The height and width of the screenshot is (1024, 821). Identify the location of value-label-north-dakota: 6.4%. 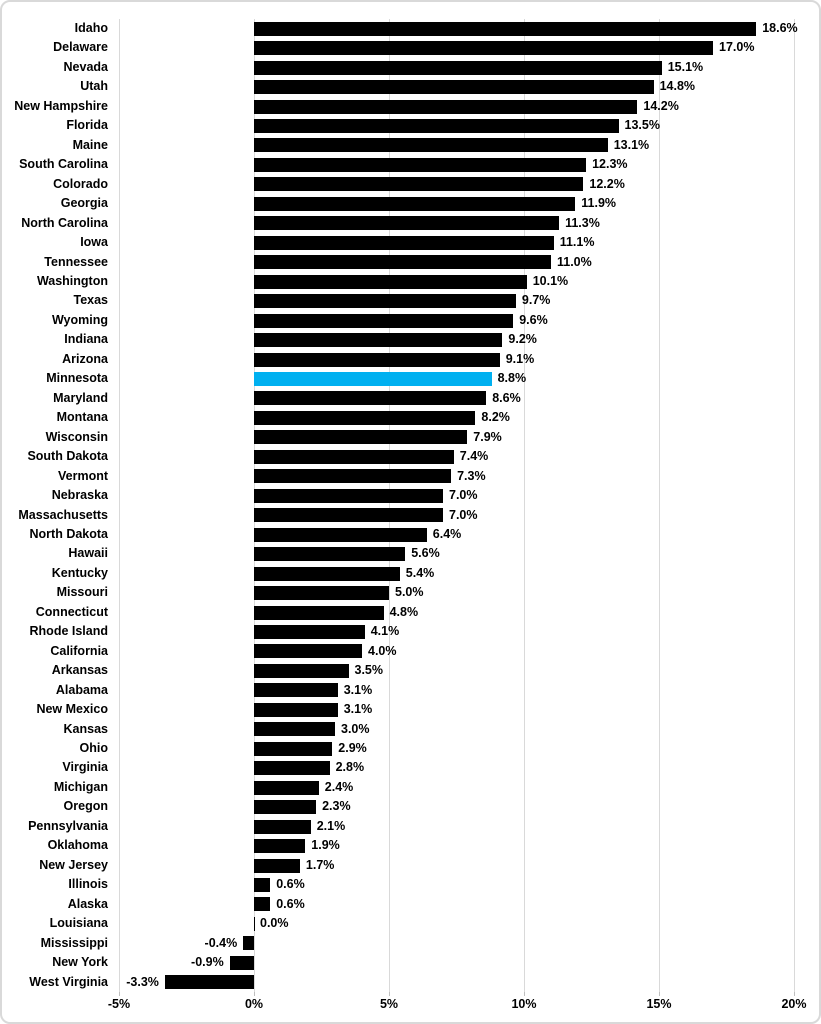
(447, 533).